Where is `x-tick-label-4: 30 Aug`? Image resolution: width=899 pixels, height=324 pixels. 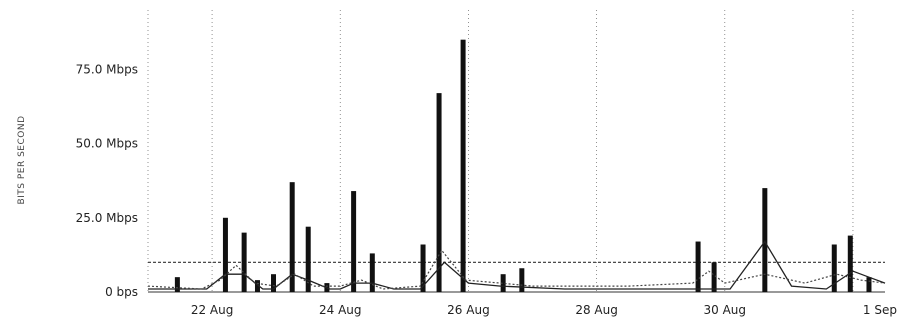
x-tick-label-4: 30 Aug is located at coordinates (725, 310).